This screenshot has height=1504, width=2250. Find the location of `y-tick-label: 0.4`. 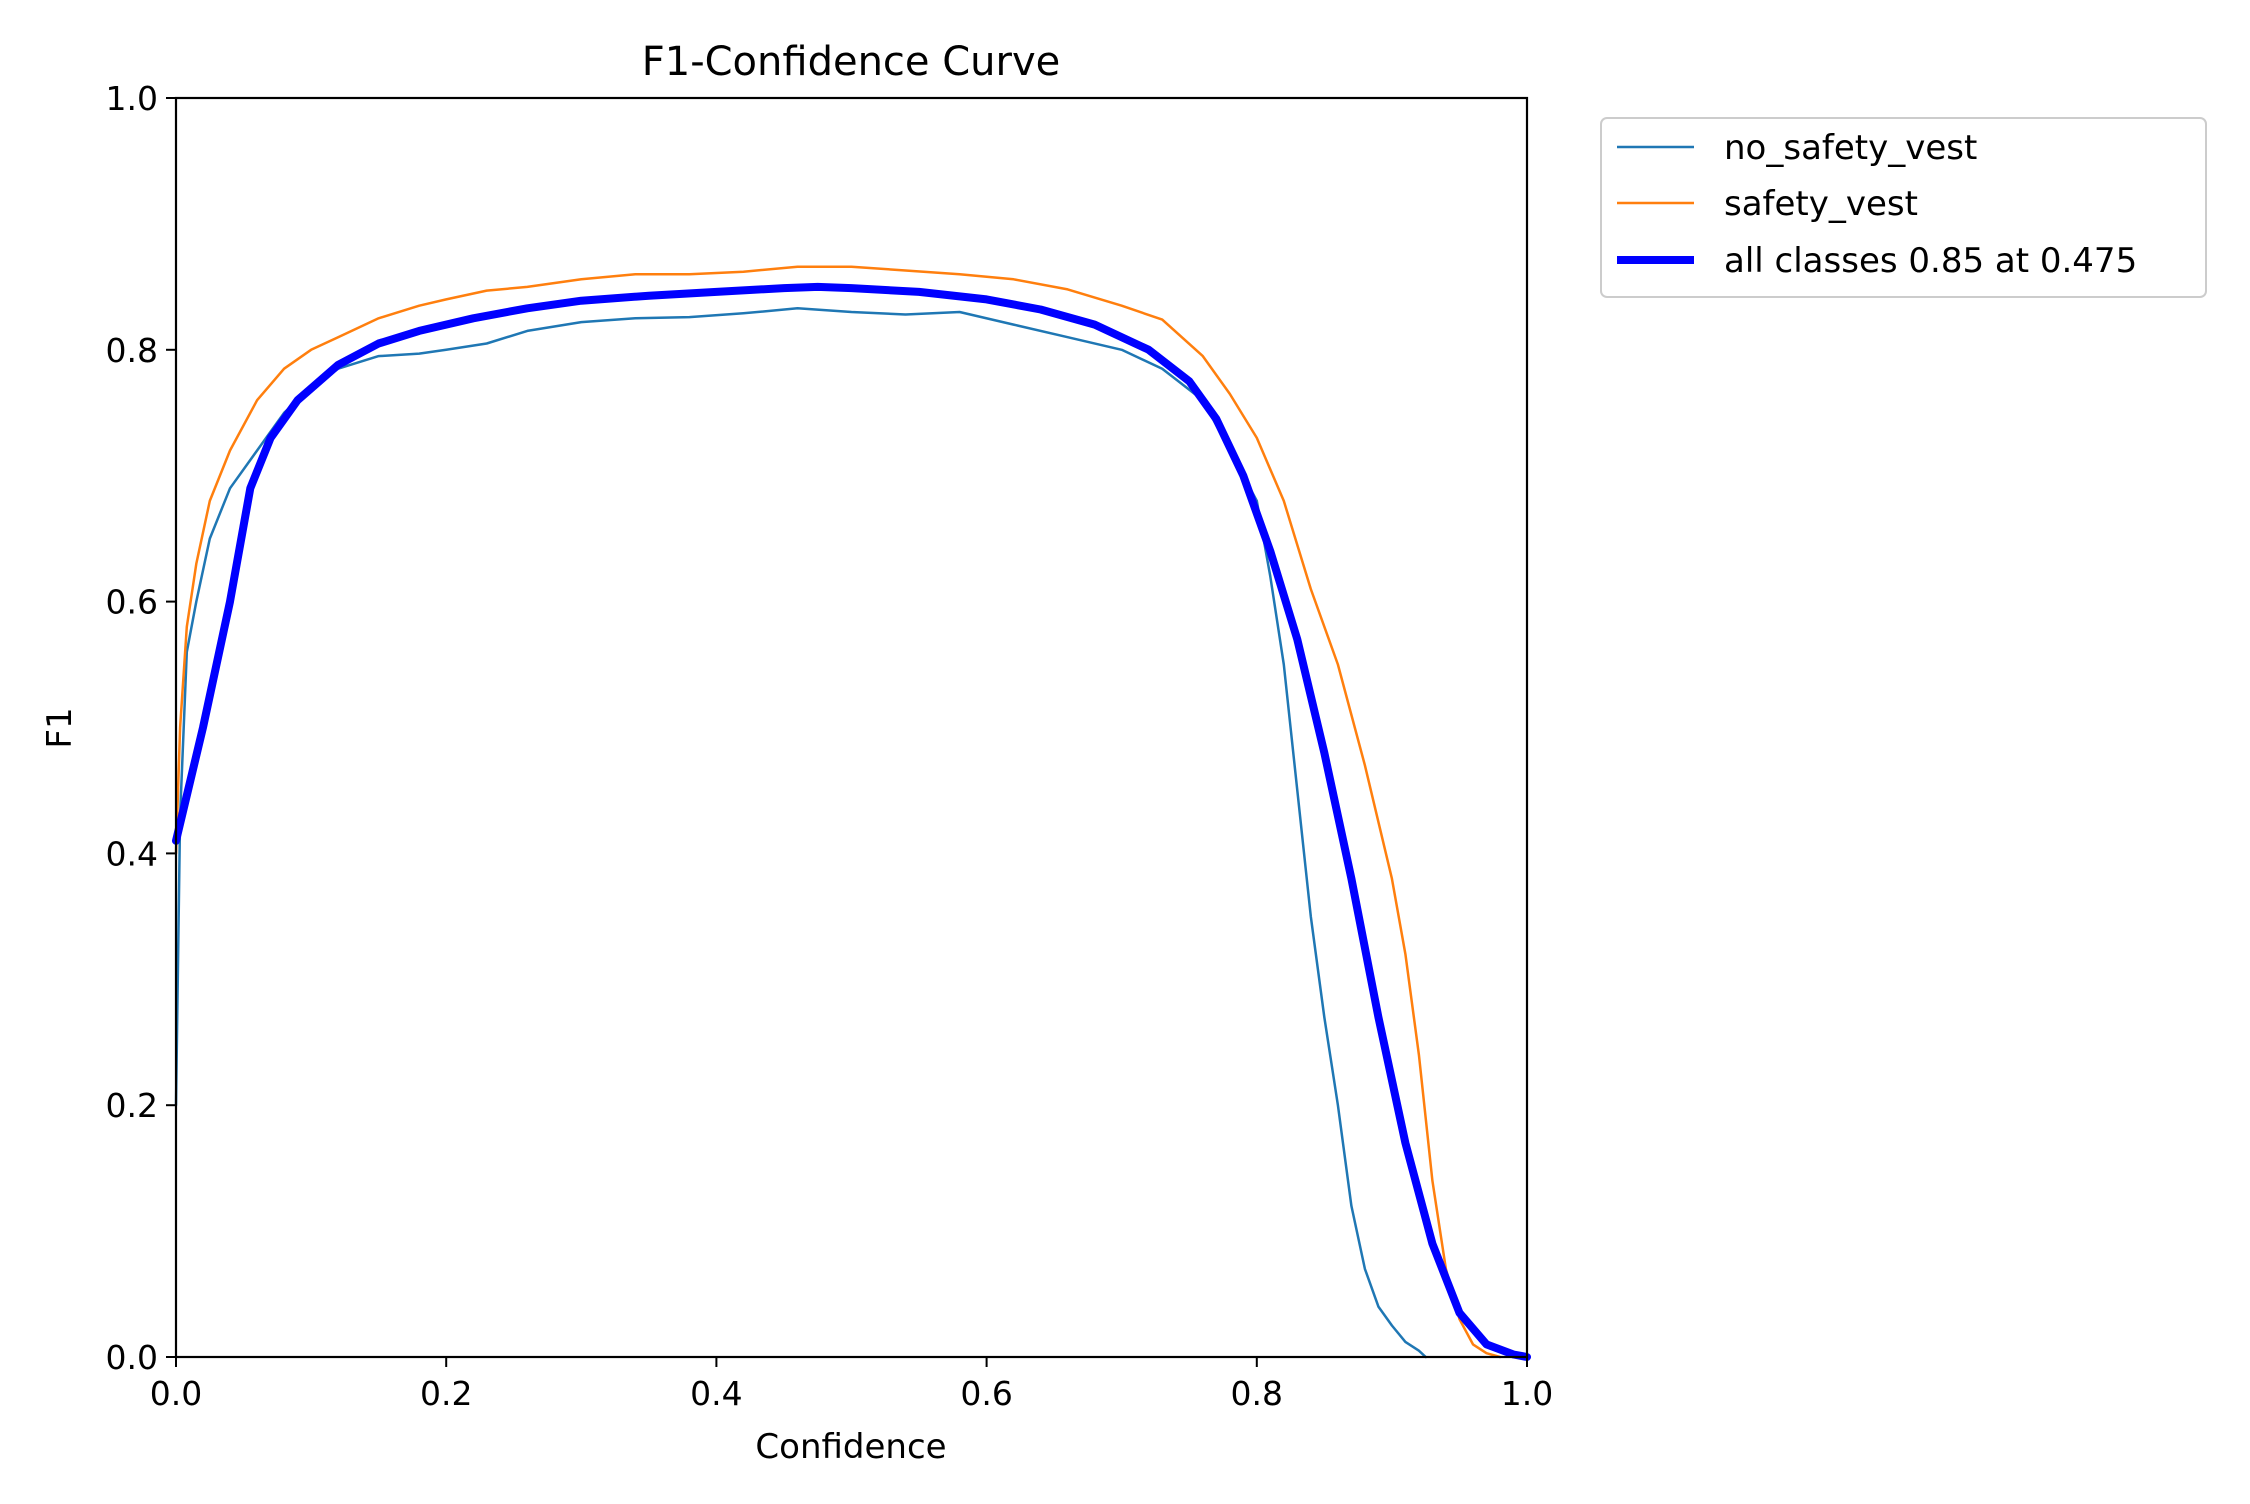

y-tick-label: 0.4 is located at coordinates (132, 853).